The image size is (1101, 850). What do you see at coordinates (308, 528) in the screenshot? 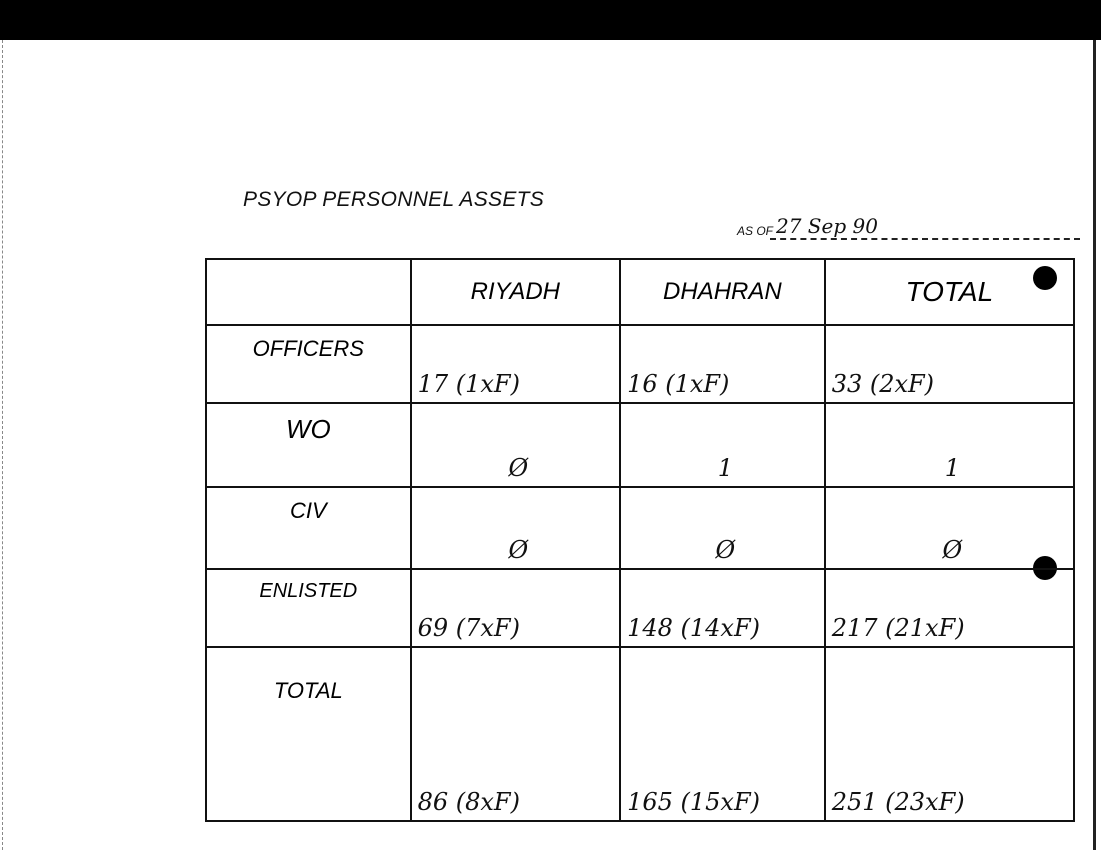
I see `row-label: CIV` at bounding box center [308, 528].